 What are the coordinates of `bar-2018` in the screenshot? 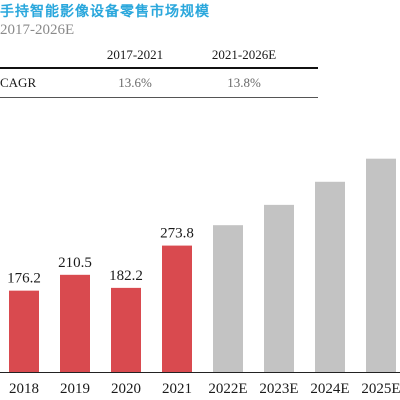 It's located at (24, 331).